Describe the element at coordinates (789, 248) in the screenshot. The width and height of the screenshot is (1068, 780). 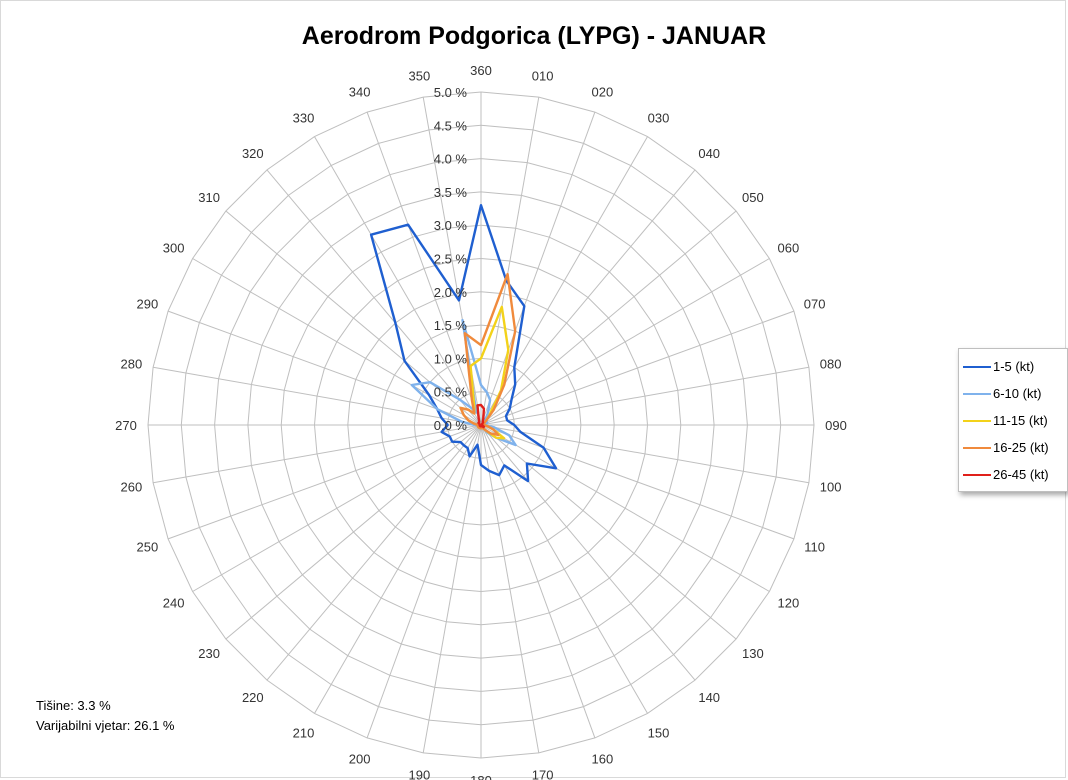
I see `direction-label: 060` at that location.